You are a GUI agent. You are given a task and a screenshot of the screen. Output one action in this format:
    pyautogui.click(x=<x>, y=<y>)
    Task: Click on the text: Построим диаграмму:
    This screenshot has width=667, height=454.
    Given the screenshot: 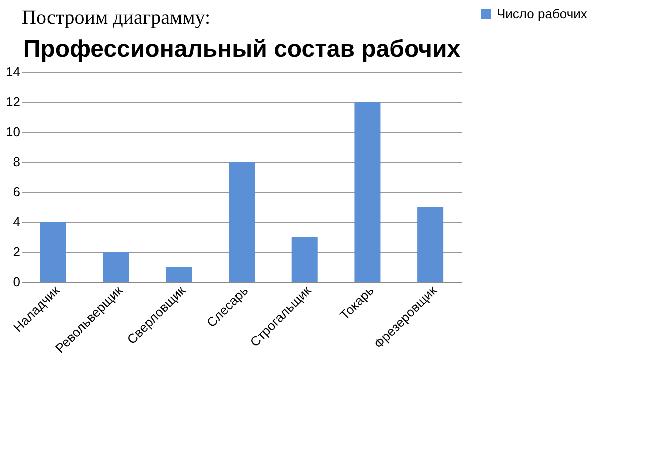 What is the action you would take?
    pyautogui.click(x=116, y=18)
    